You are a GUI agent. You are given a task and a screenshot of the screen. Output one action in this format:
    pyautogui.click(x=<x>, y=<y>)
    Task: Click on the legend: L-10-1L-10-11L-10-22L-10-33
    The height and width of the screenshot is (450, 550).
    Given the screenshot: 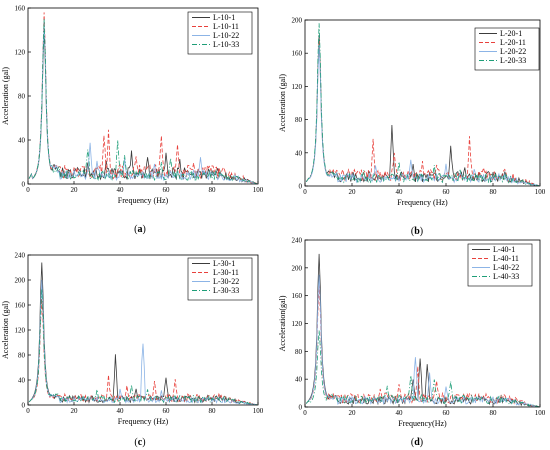 What is the action you would take?
    pyautogui.click(x=220, y=33)
    